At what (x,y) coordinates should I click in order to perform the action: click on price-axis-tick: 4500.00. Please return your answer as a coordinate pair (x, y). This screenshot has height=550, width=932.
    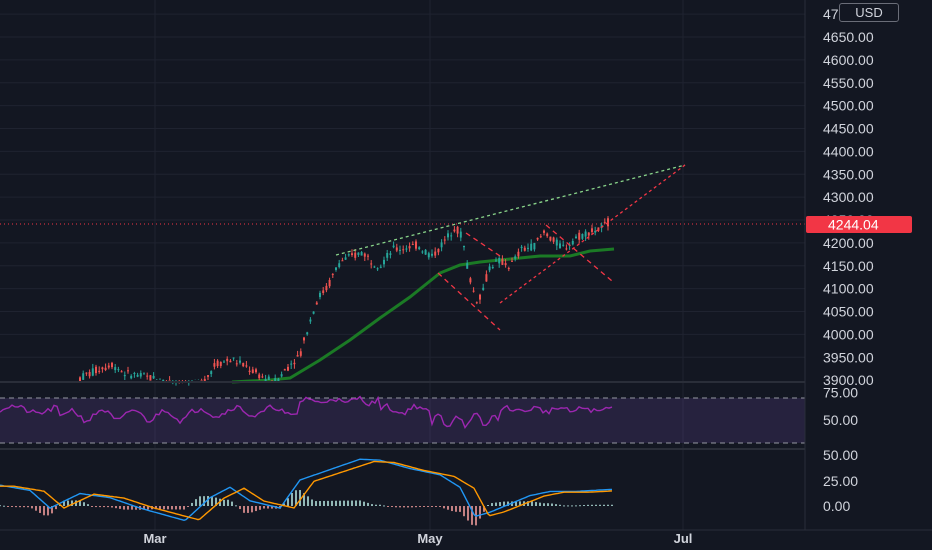
    Looking at the image, I should click on (848, 106).